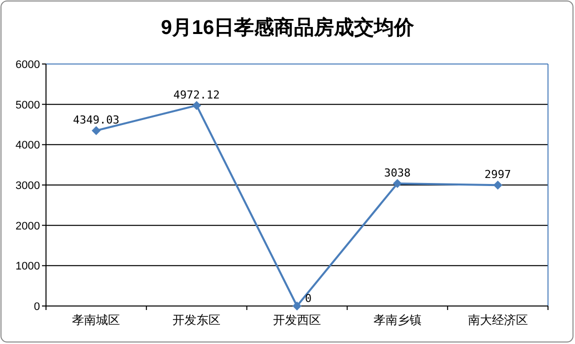 The height and width of the screenshot is (344, 575). Describe the element at coordinates (96, 320) in the screenshot. I see `x-tick-label: 孝南城区` at that location.